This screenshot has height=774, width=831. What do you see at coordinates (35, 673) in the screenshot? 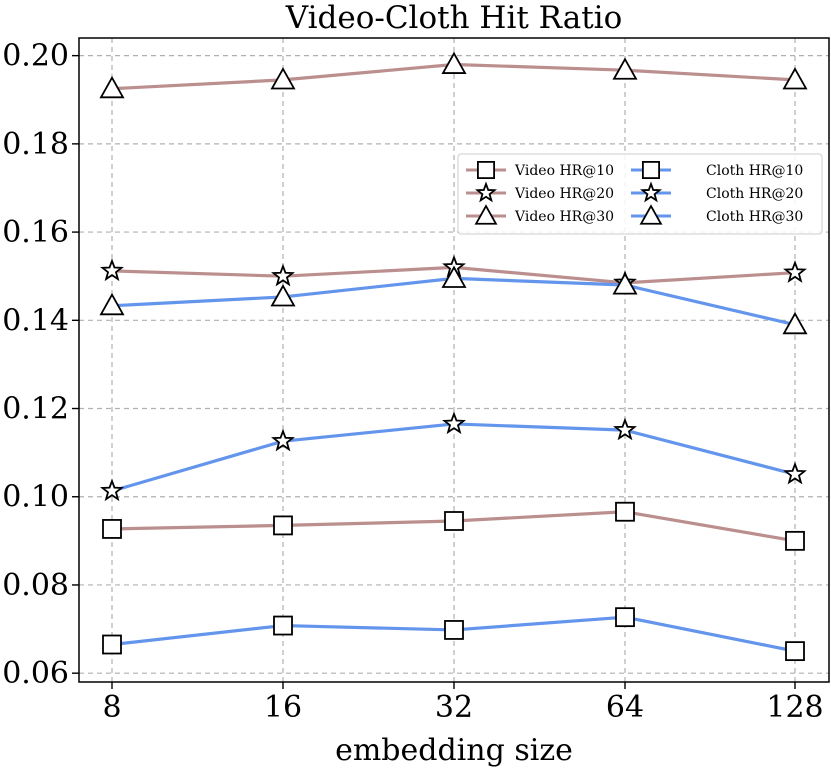
I see `y-tick-label: 0.06` at bounding box center [35, 673].